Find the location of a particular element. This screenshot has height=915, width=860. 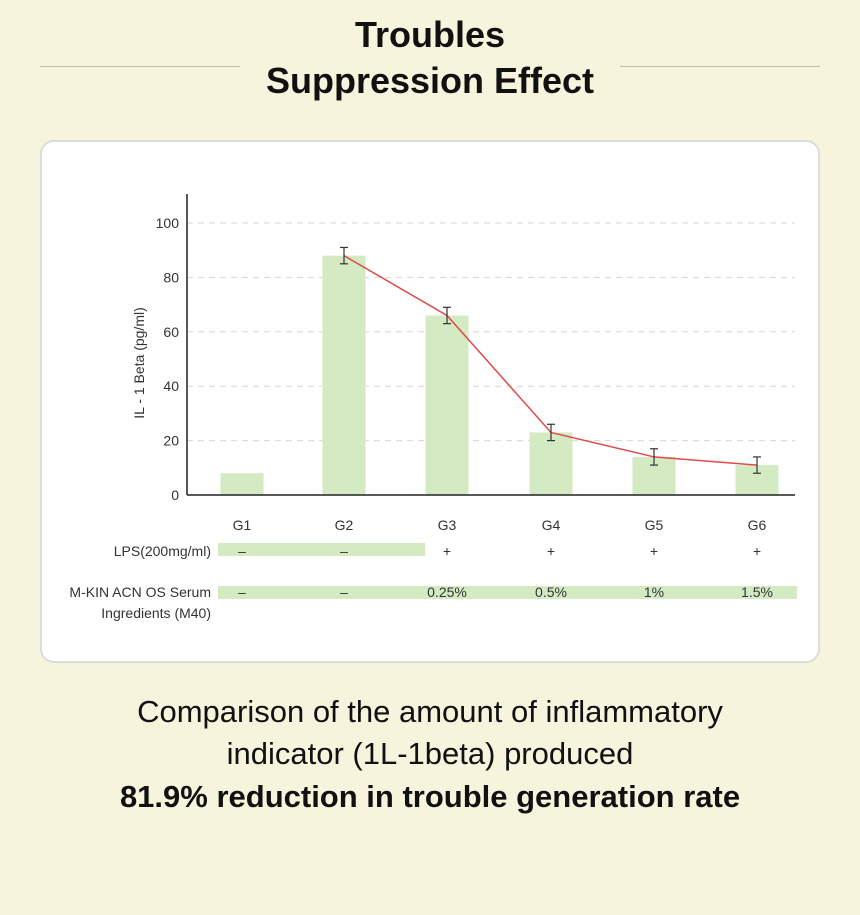

caption-line-1: Comparison of the amount of inflammatory is located at coordinates (430, 711).